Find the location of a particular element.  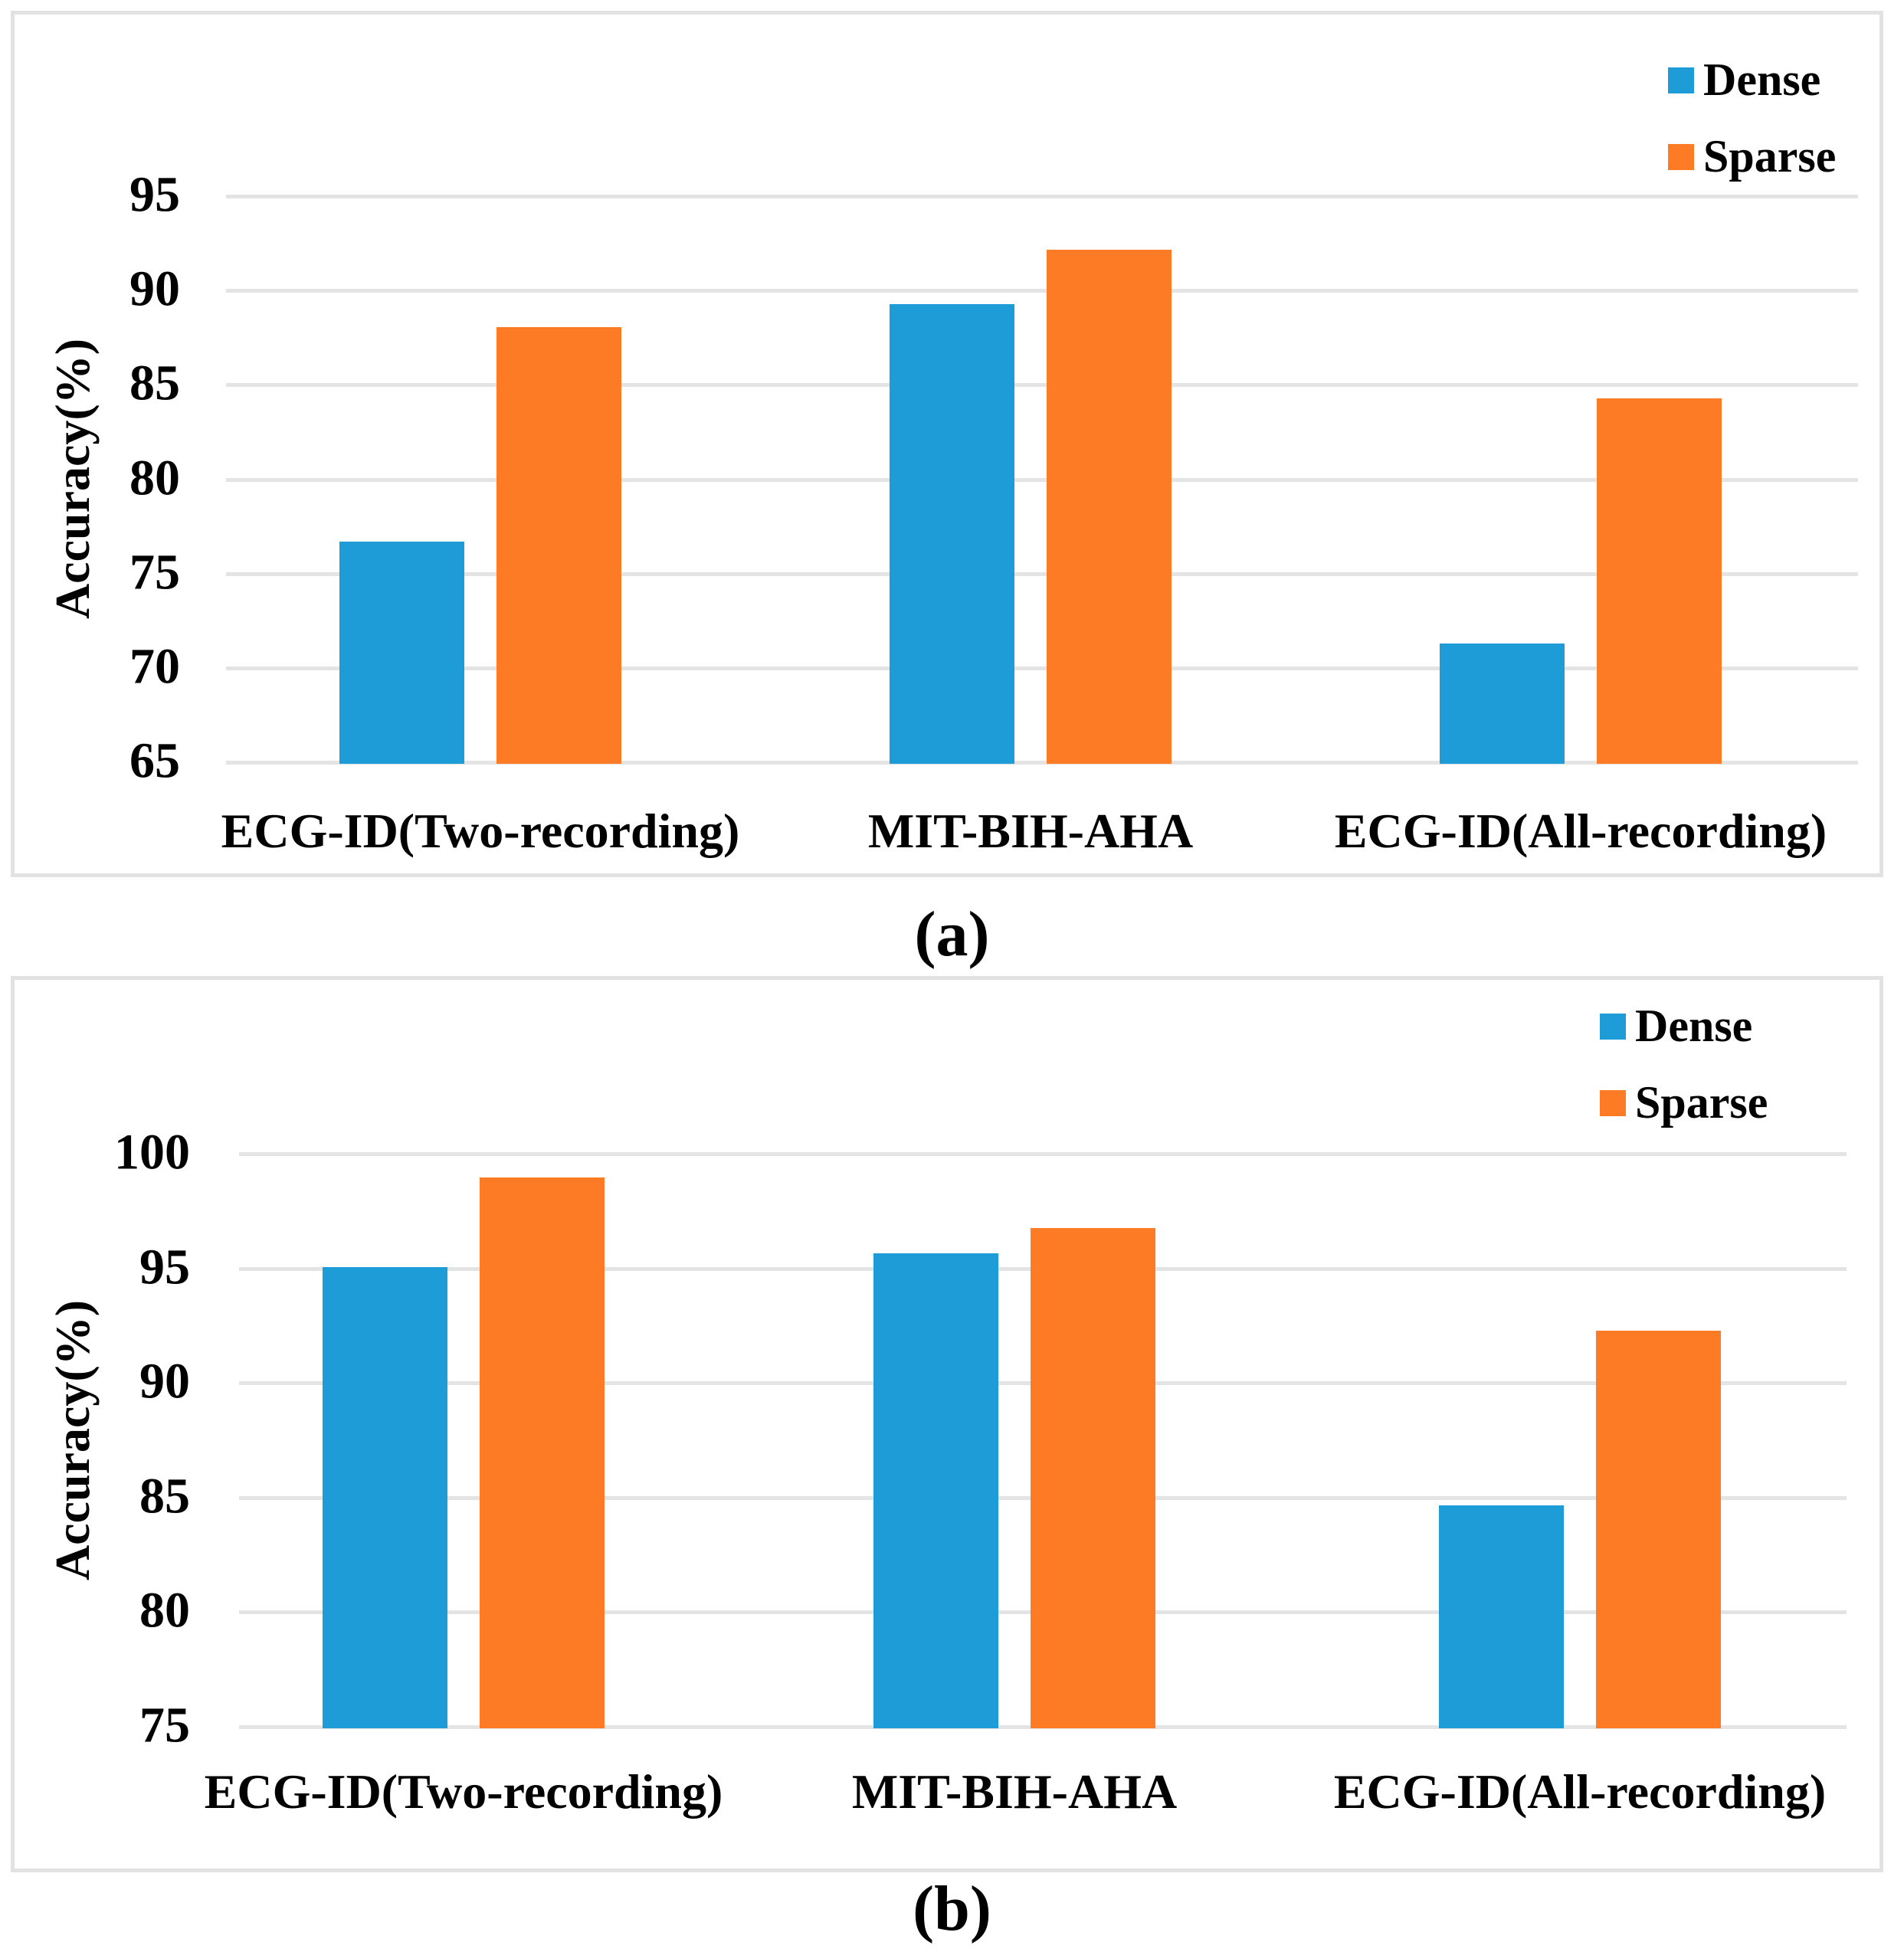

y-tick-label-b: 75 is located at coordinates (164, 1725).